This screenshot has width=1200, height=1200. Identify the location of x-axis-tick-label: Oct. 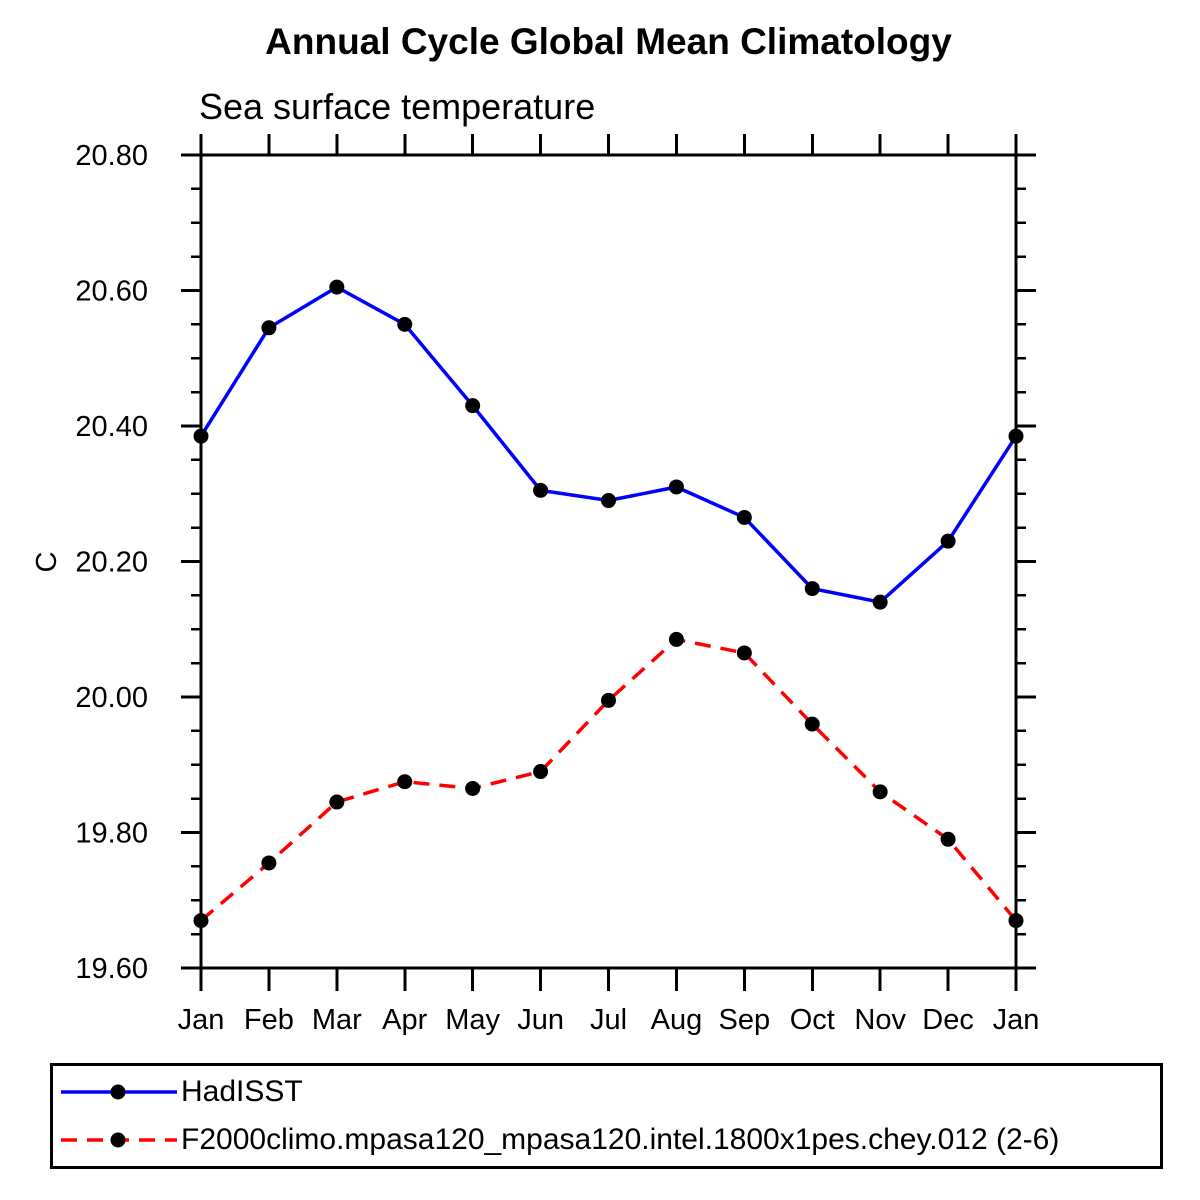
(812, 1020).